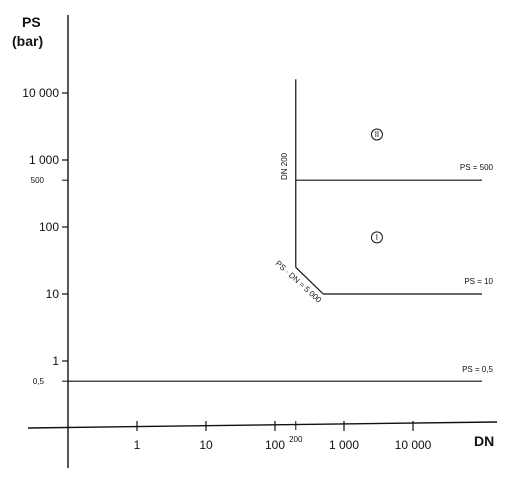  I want to click on line-label-ps-0-5: PS = 0,5, so click(477, 369).